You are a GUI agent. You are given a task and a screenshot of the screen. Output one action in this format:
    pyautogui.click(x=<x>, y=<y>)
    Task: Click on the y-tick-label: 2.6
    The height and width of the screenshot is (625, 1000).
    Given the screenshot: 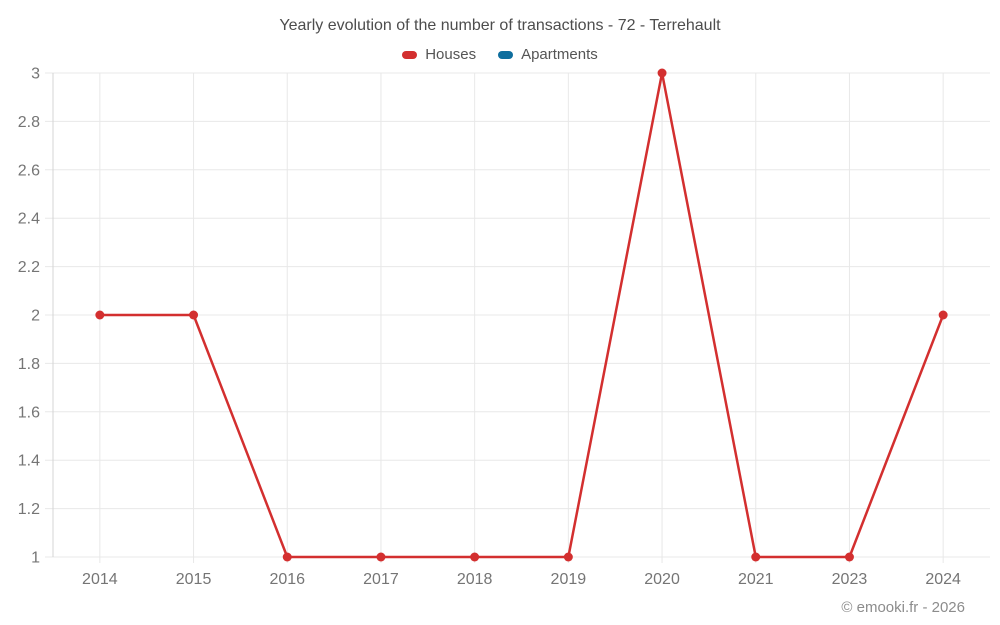 What is the action you would take?
    pyautogui.click(x=29, y=170)
    